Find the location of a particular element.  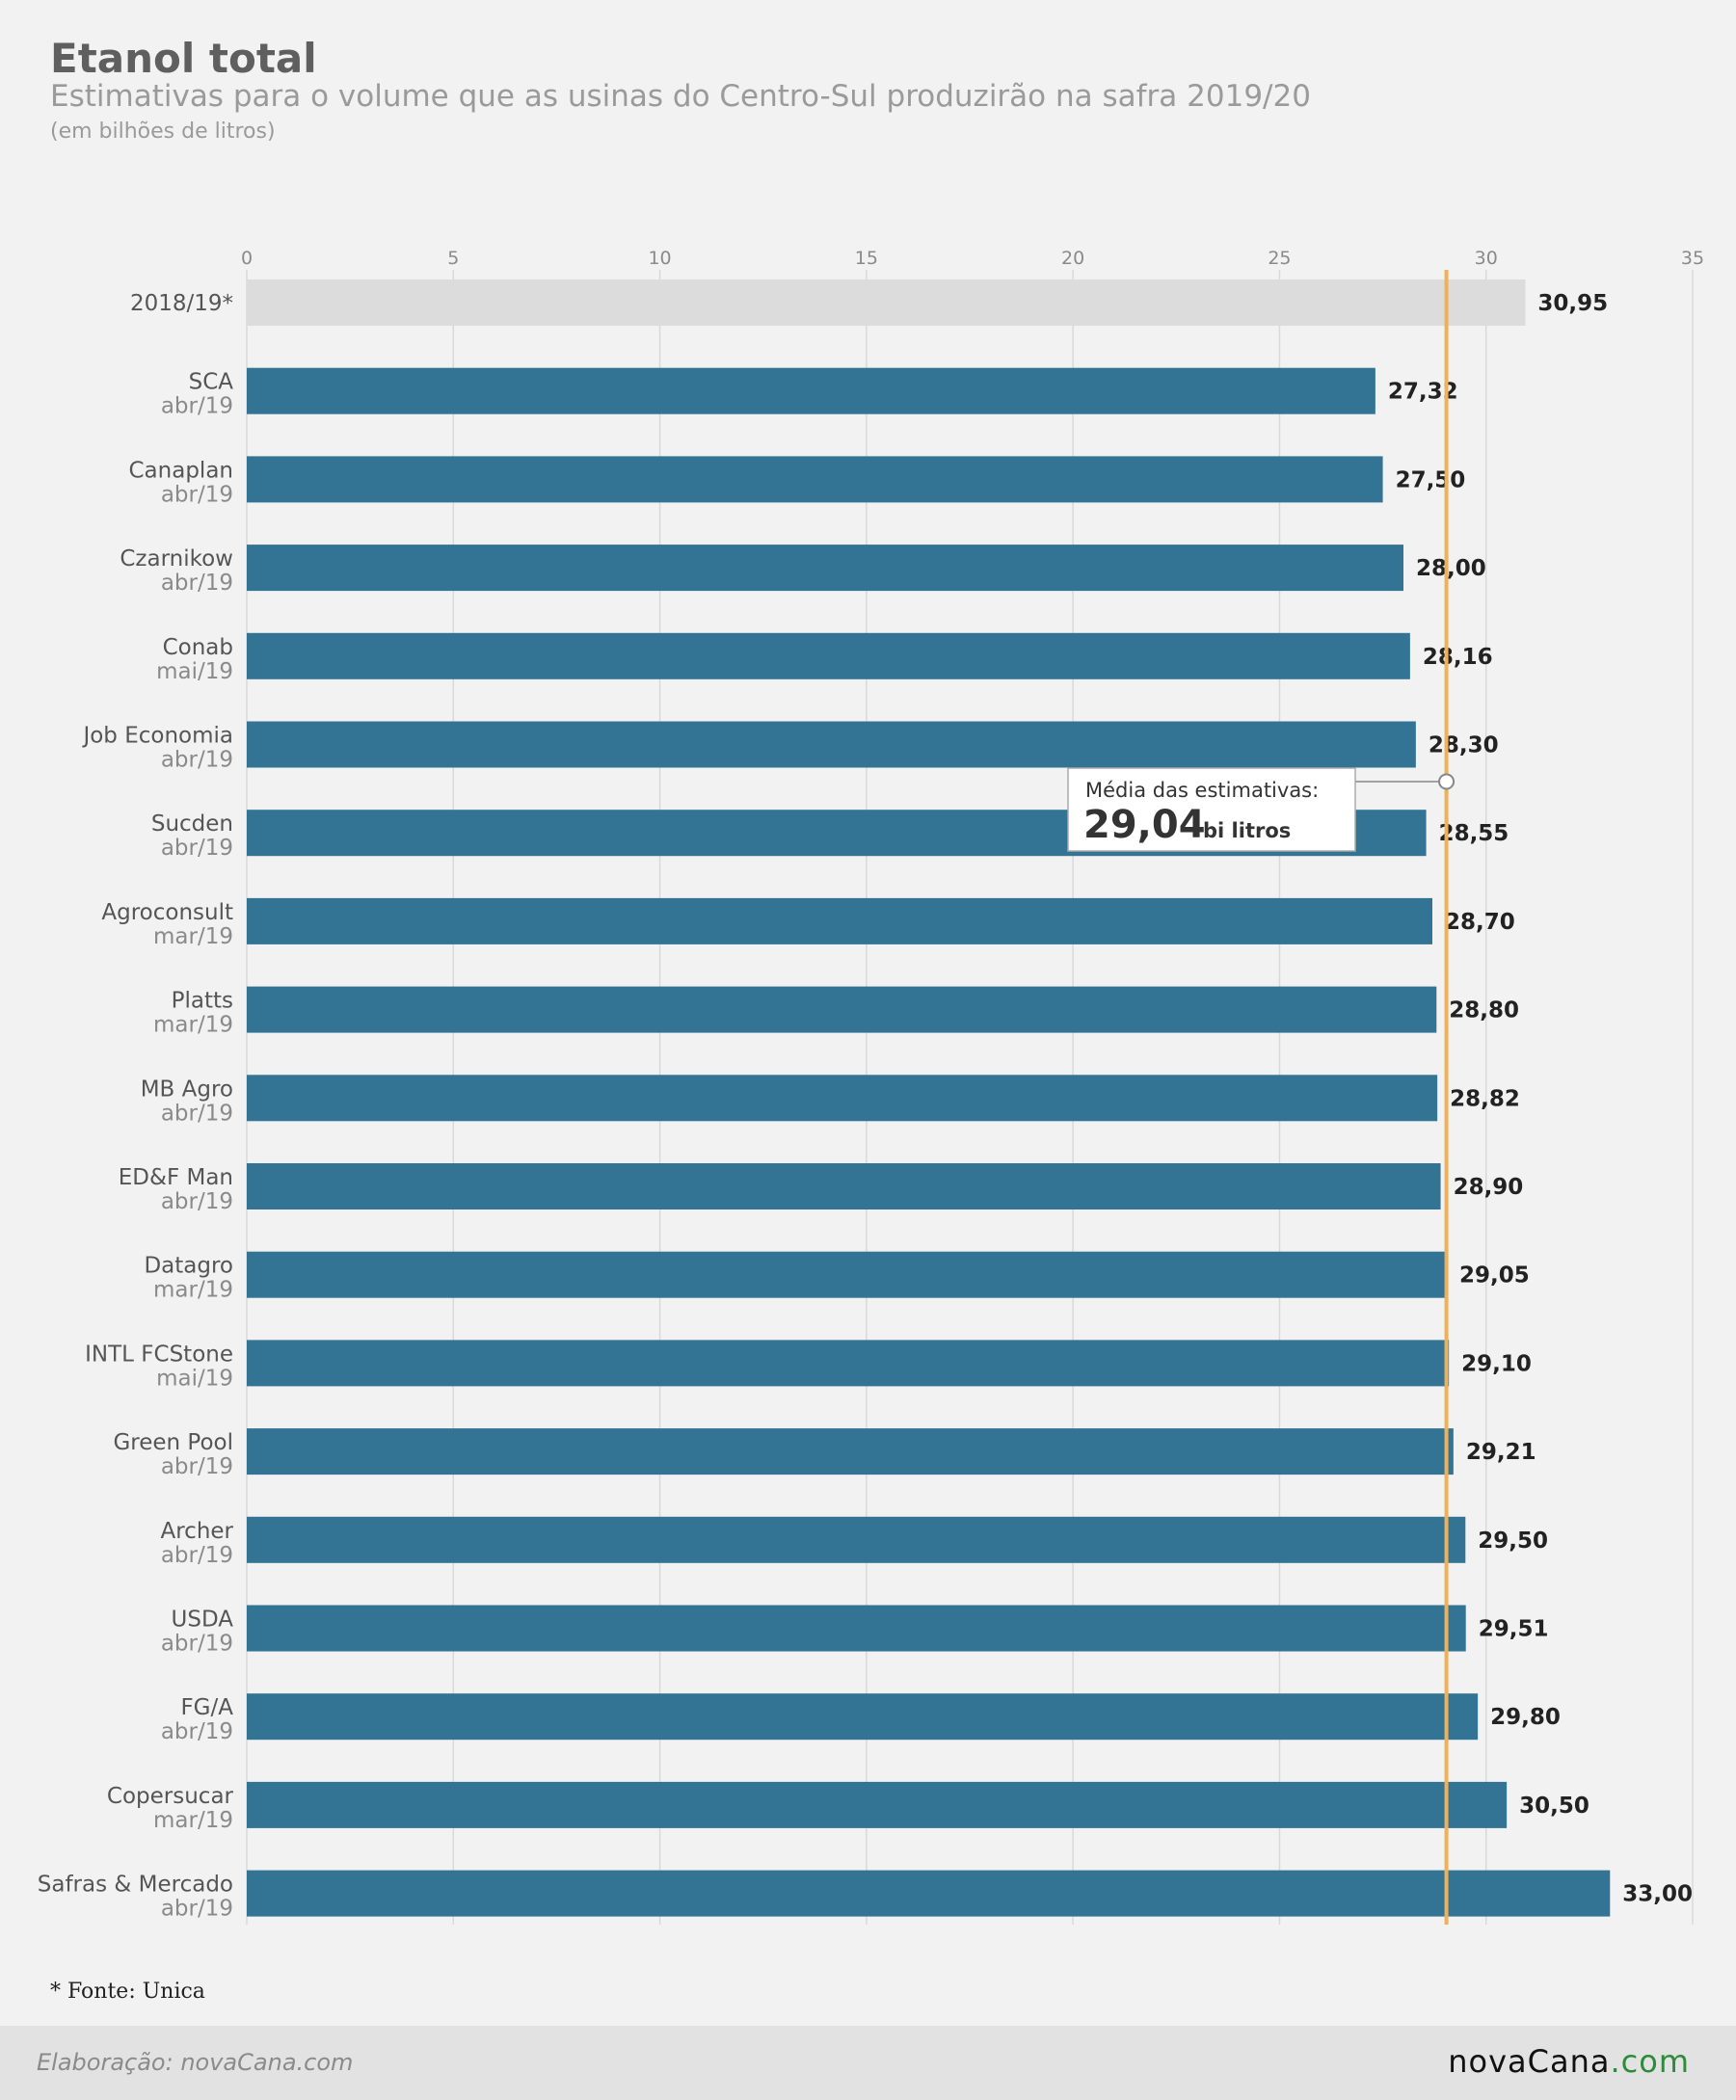

value-label: 28,82 is located at coordinates (1485, 1099).